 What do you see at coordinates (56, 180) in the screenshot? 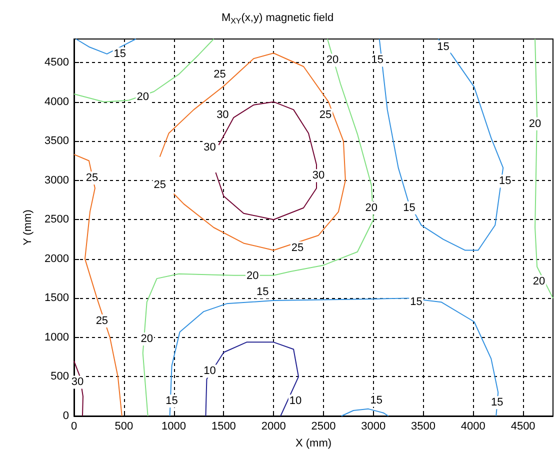
I see `y-tick-label: 3000` at bounding box center [56, 180].